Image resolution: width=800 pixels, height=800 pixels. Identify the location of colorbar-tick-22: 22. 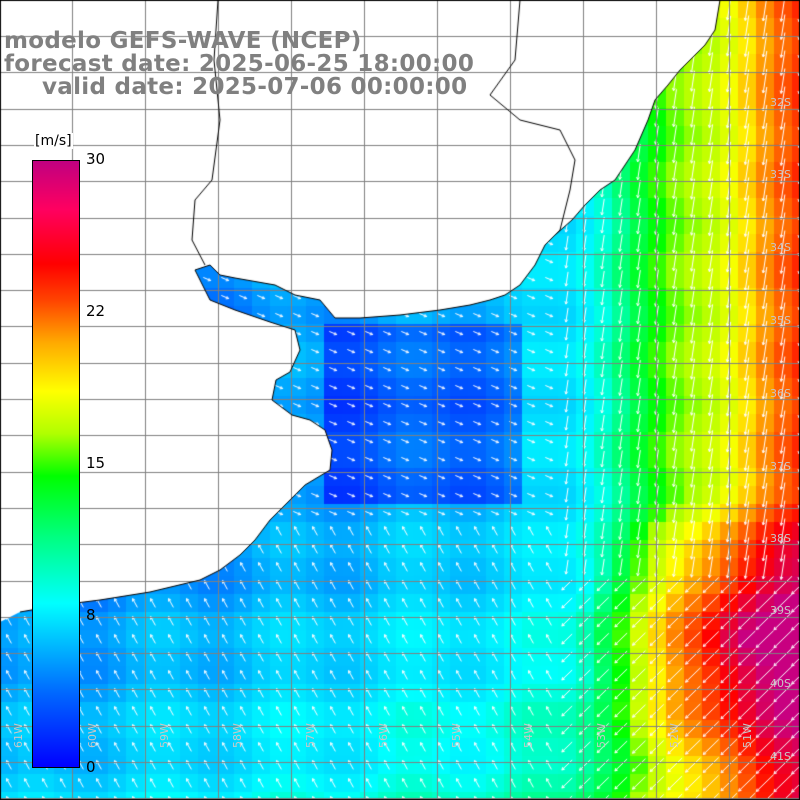
(96, 311).